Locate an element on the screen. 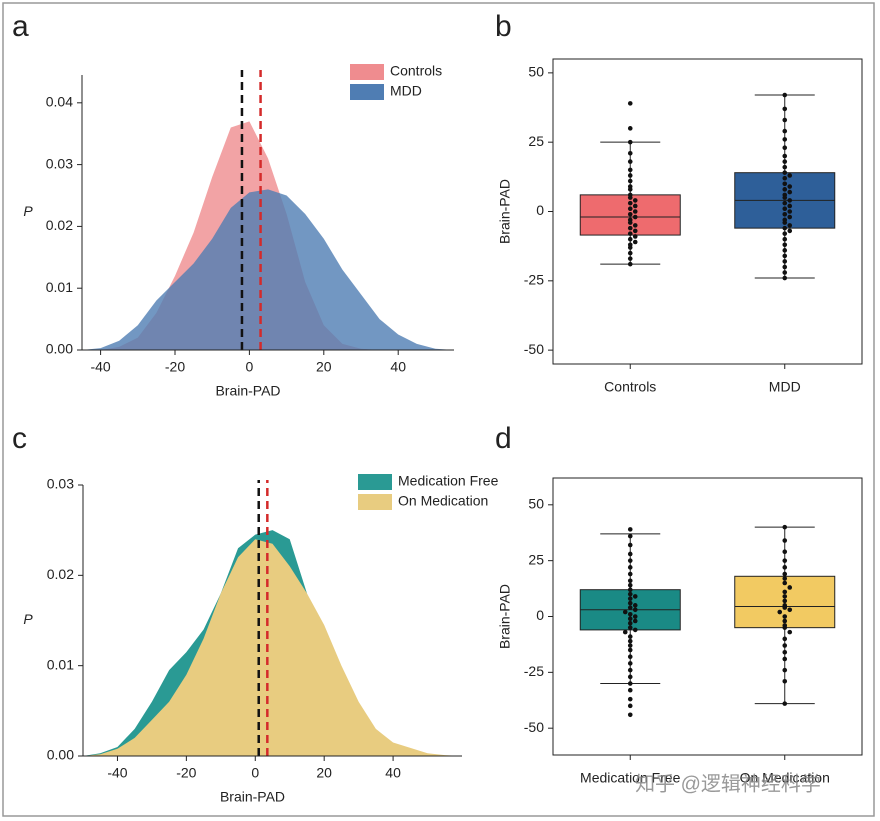 This screenshot has height=821, width=880. legend-label: Controls is located at coordinates (416, 71).